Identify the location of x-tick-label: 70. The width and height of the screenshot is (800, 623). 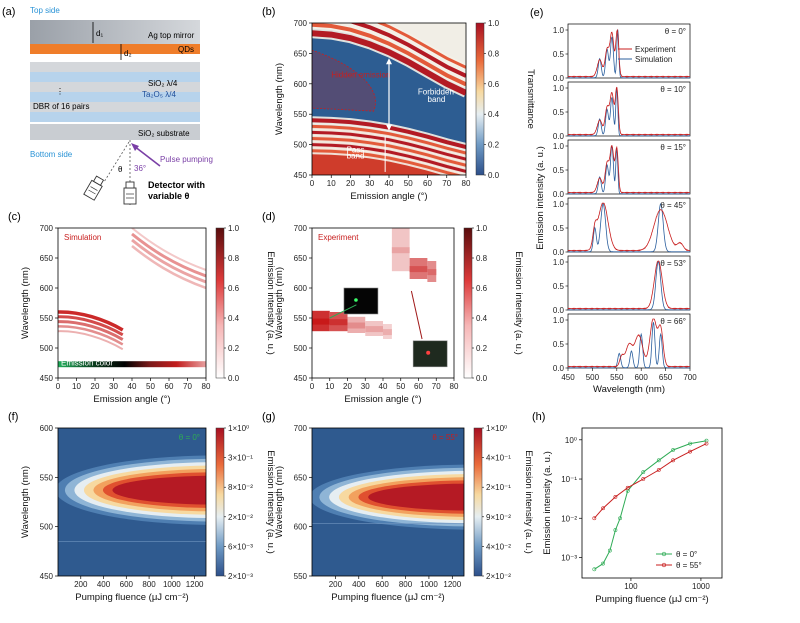
(436, 386).